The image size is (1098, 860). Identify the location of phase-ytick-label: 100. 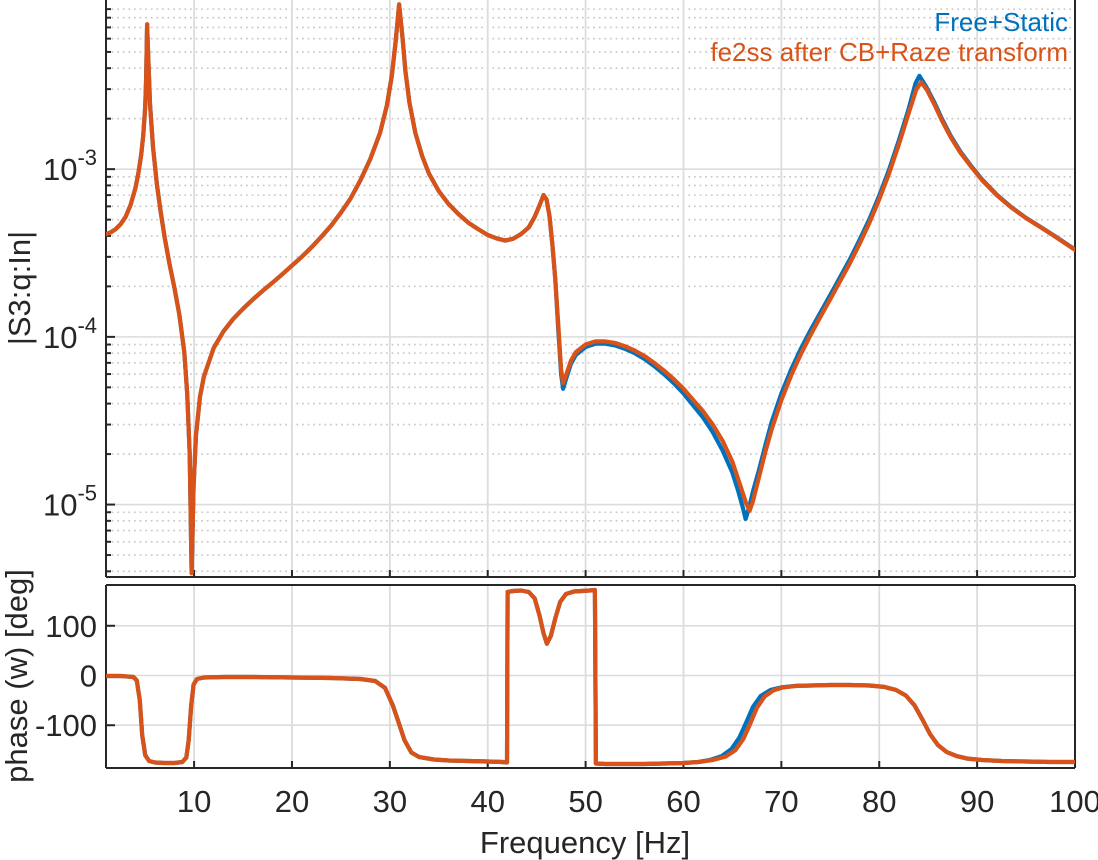
(71, 626).